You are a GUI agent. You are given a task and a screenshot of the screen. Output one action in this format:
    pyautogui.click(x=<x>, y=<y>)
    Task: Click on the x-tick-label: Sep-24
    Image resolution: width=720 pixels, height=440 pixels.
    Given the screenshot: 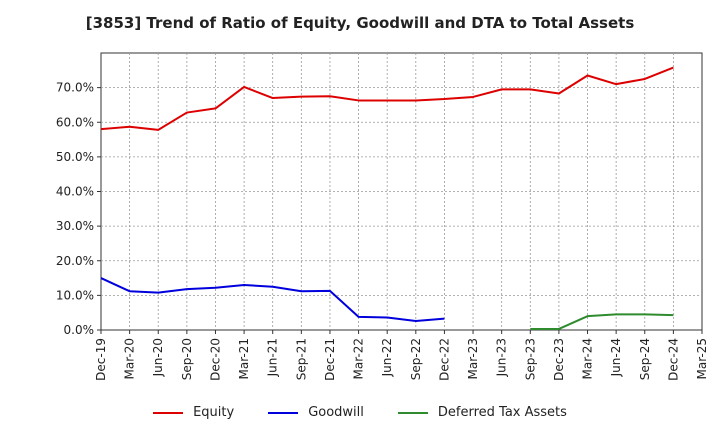 What is the action you would take?
    pyautogui.click(x=645, y=359)
    